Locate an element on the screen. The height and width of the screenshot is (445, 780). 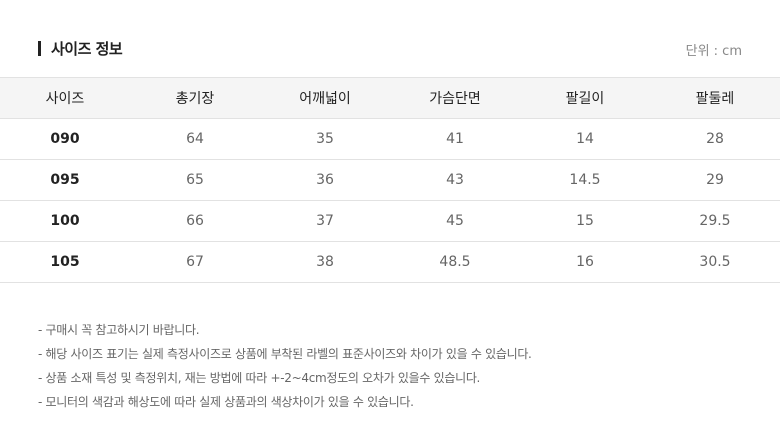
measurement-cell: 41 is located at coordinates (455, 139).